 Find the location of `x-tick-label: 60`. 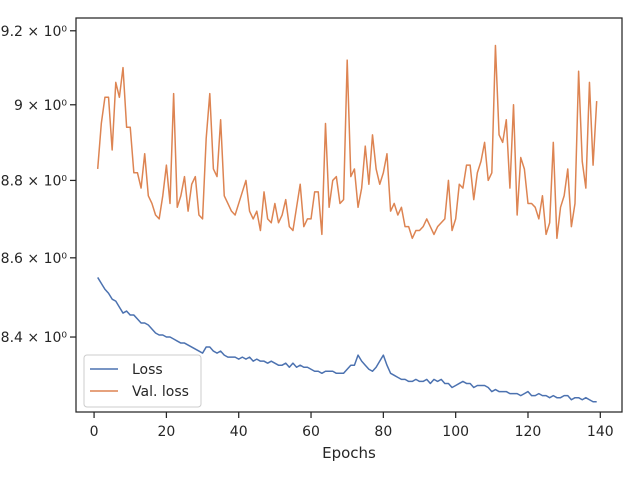

x-tick-label: 60 is located at coordinates (311, 432).